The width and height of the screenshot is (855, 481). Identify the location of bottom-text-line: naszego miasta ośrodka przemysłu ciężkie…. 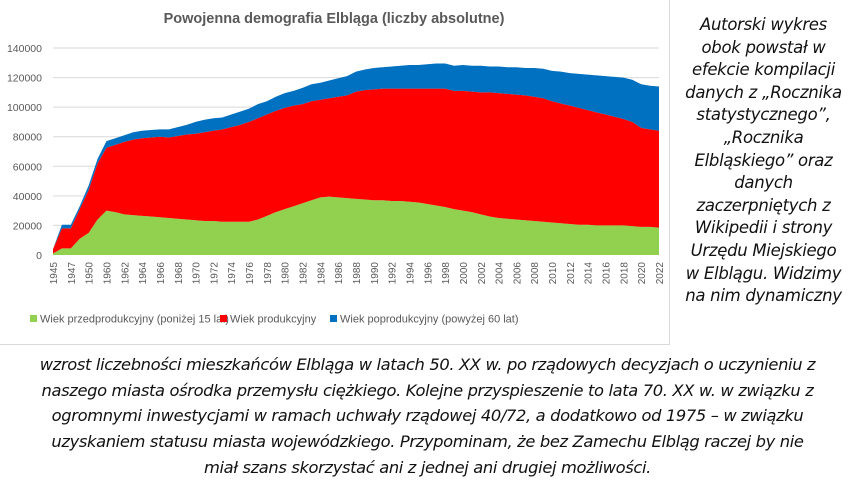
(427, 390).